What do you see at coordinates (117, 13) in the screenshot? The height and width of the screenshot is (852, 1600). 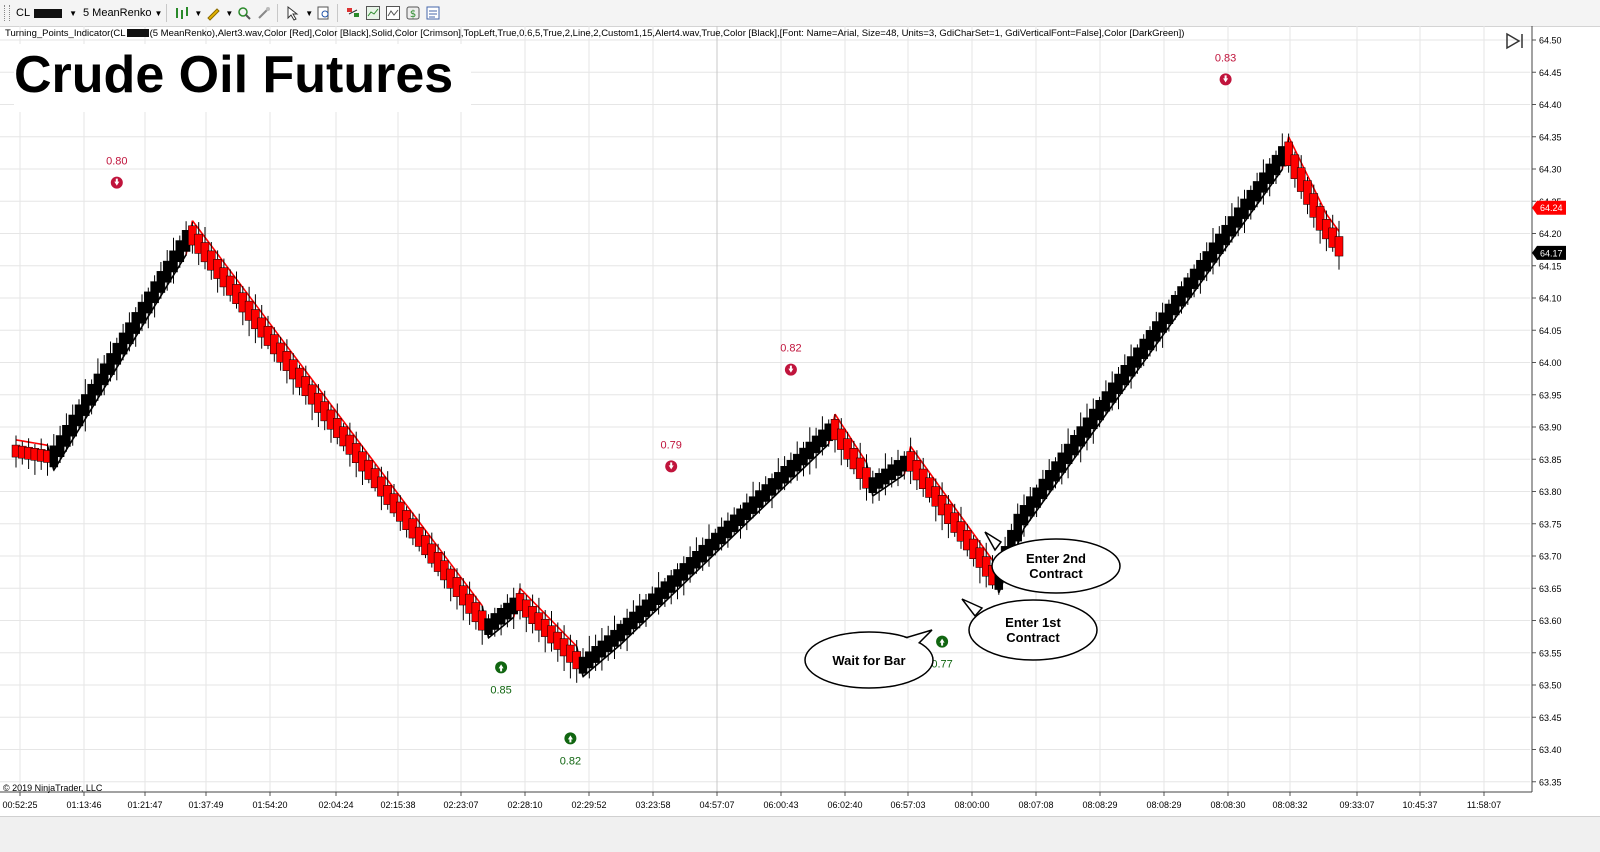 I see `bar-type-label: 5 MeanRenko` at bounding box center [117, 13].